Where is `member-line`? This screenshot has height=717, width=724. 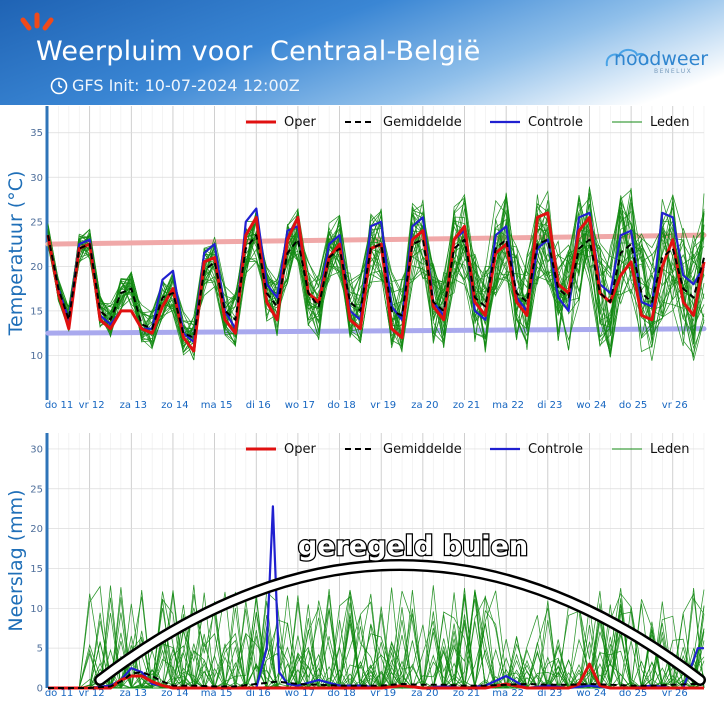
member-line is located at coordinates (376, 639).